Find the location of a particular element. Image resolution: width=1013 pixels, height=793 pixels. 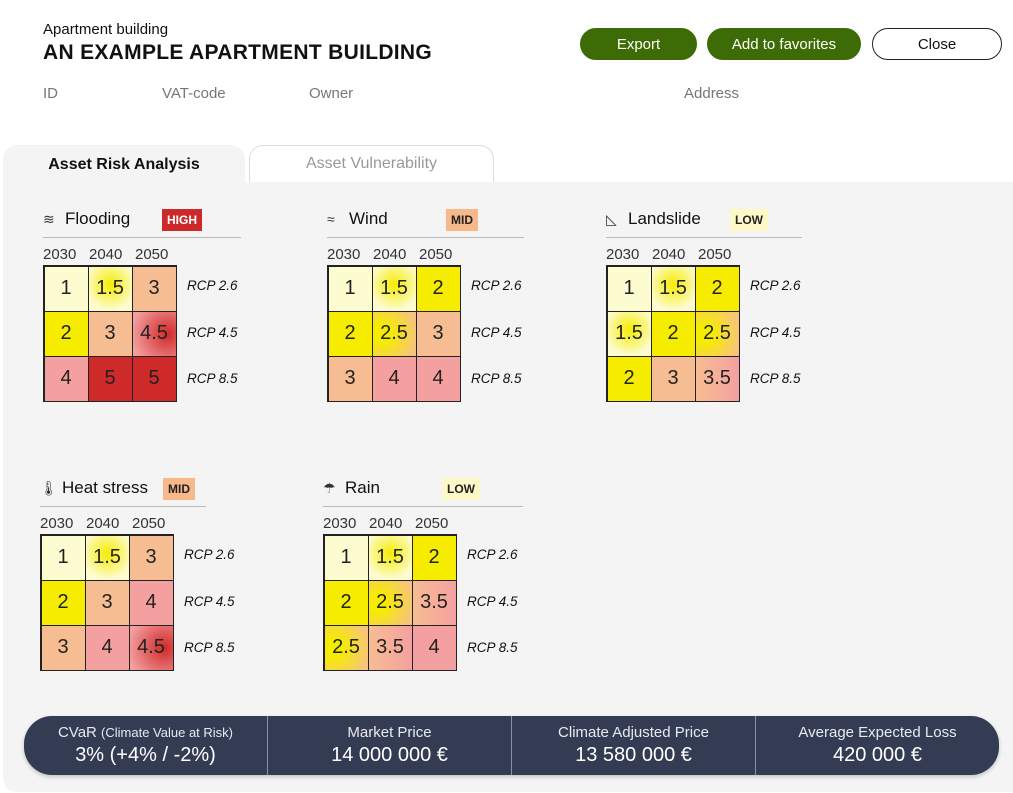

tab-asset-risk-analysis: Asset Risk Analysis is located at coordinates (124, 165).